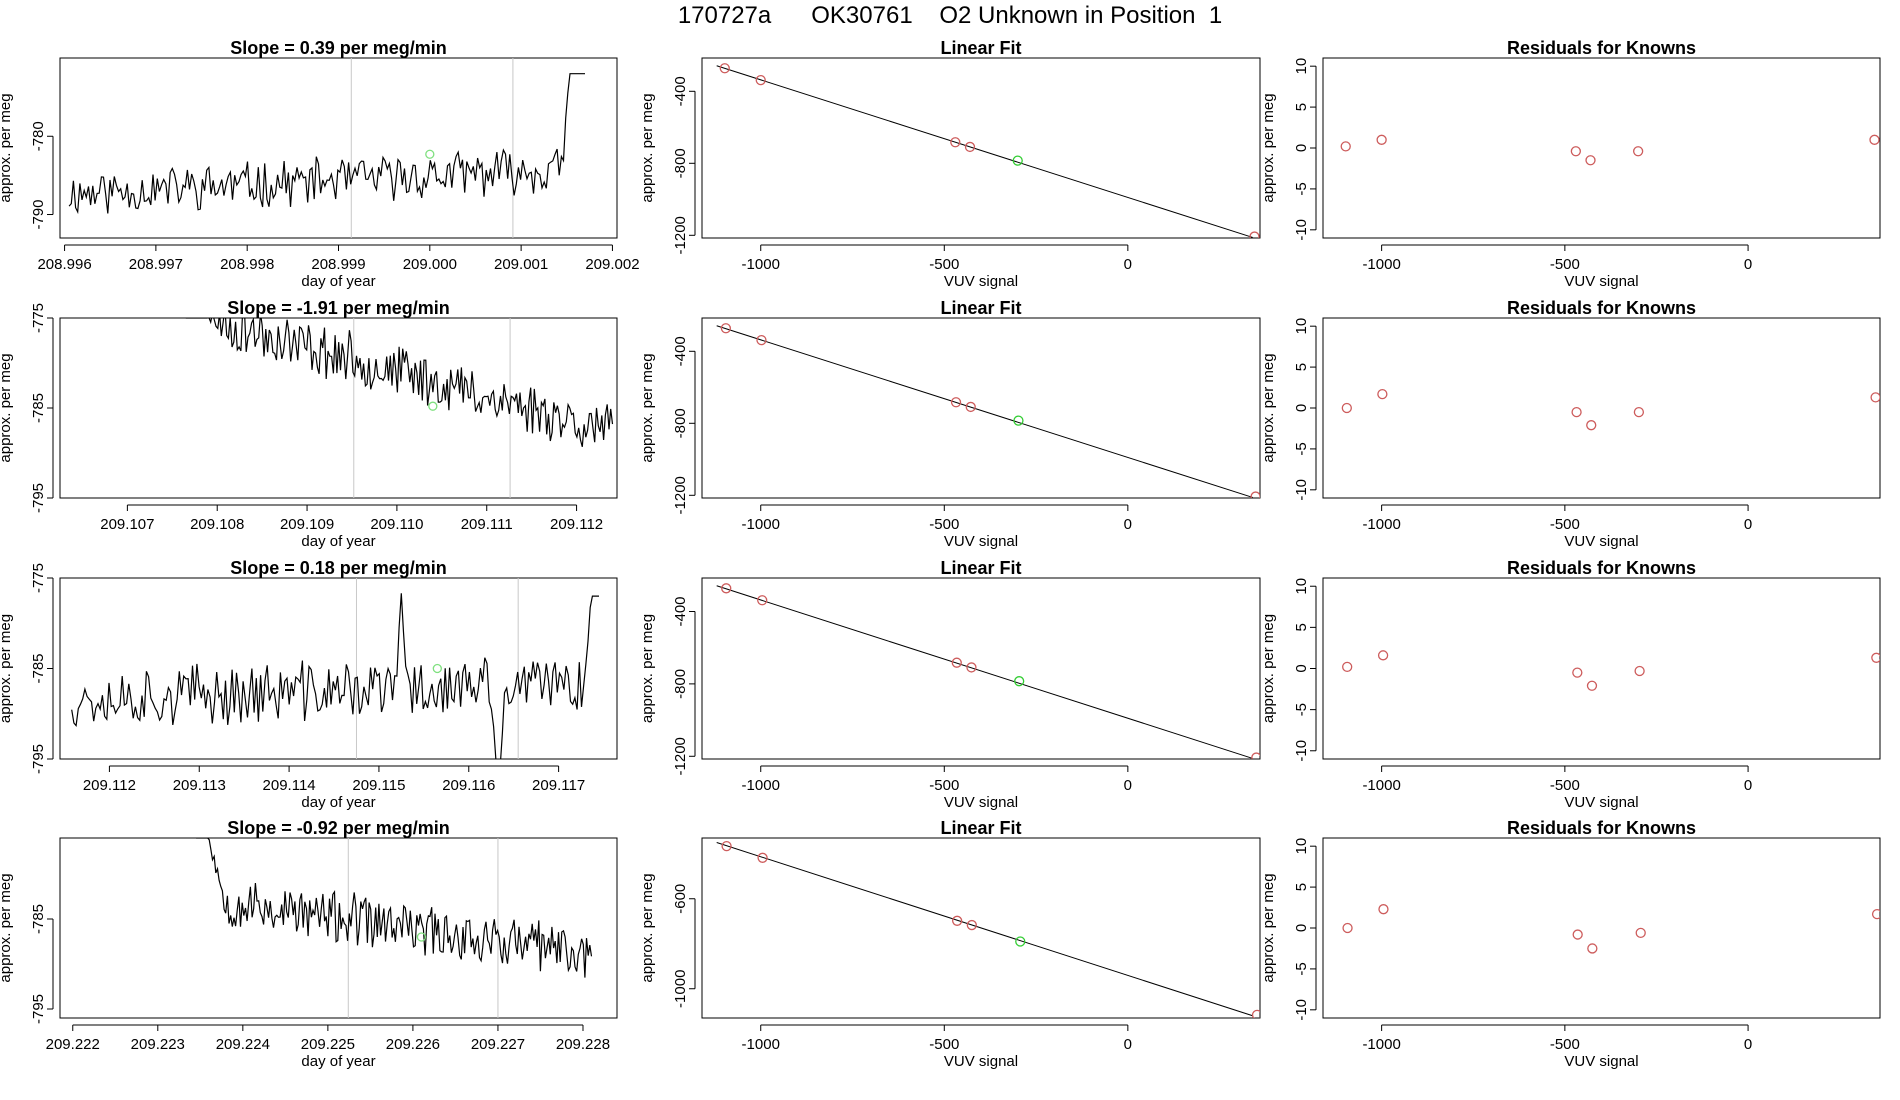  I want to click on x-tick-label: 209.224, so click(243, 1044).